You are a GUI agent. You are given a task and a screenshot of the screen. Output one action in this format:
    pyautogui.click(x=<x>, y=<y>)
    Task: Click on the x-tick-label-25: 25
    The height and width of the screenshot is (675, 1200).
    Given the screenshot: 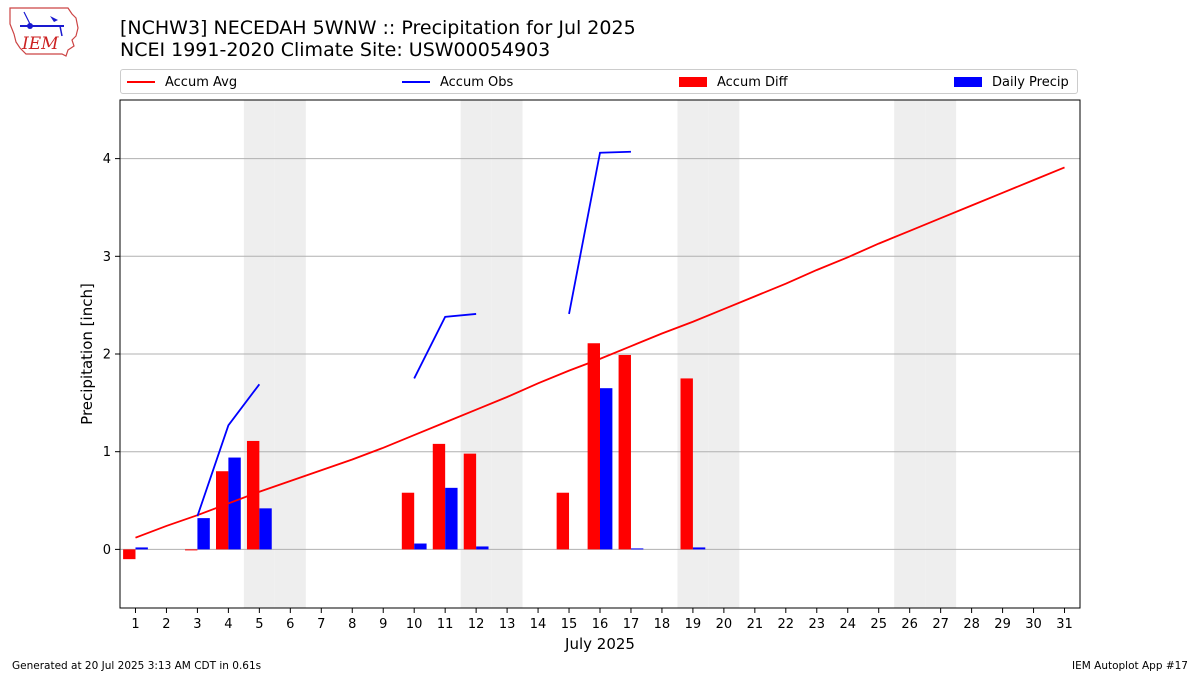 What is the action you would take?
    pyautogui.click(x=878, y=624)
    